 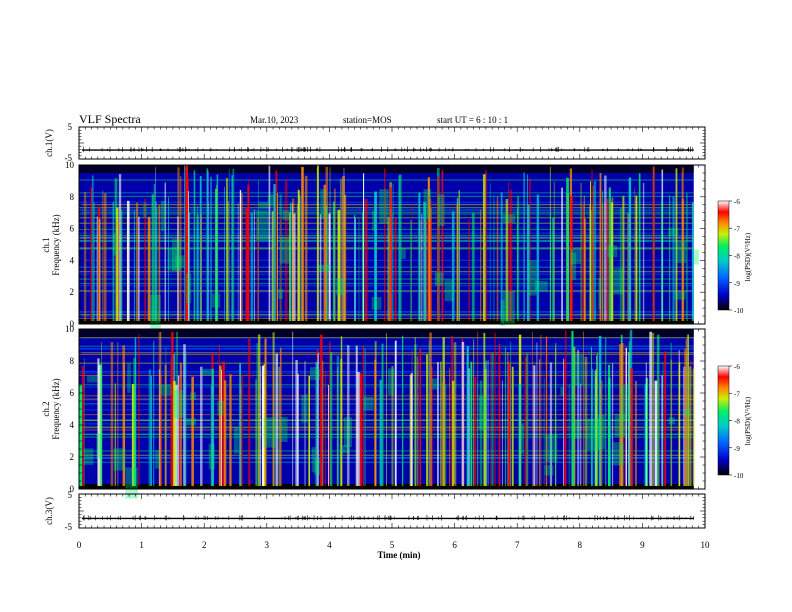 I want to click on time-tick-label: 5, so click(x=392, y=545).